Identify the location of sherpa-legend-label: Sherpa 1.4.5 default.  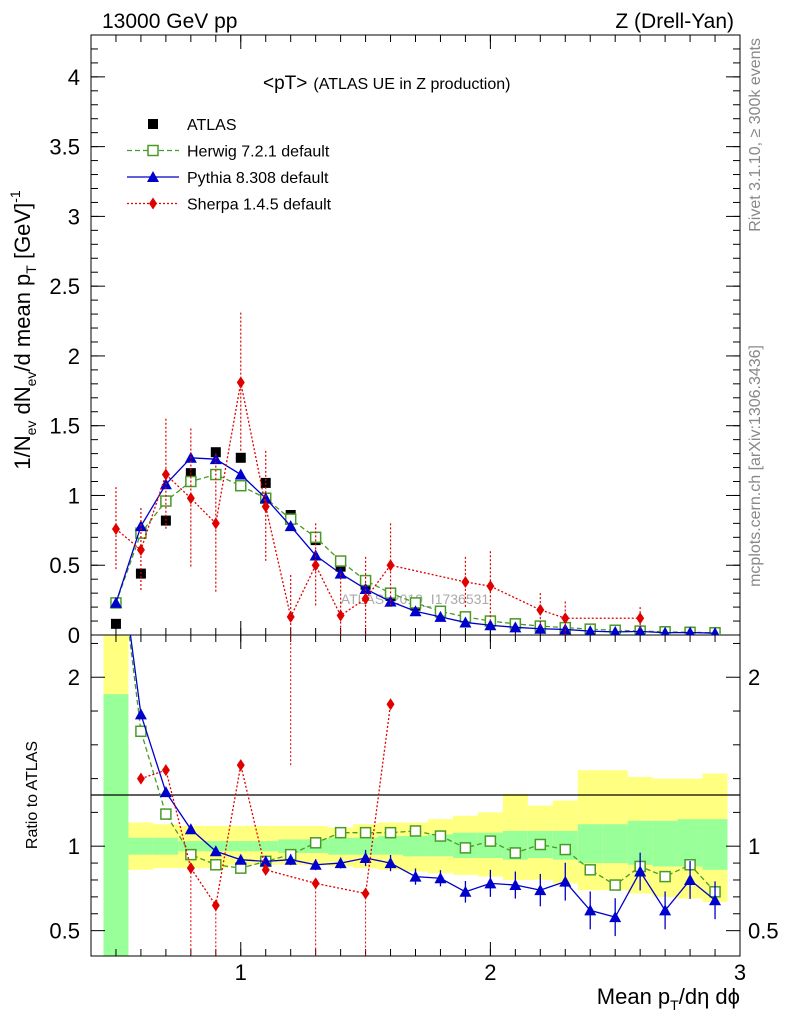
(259, 205).